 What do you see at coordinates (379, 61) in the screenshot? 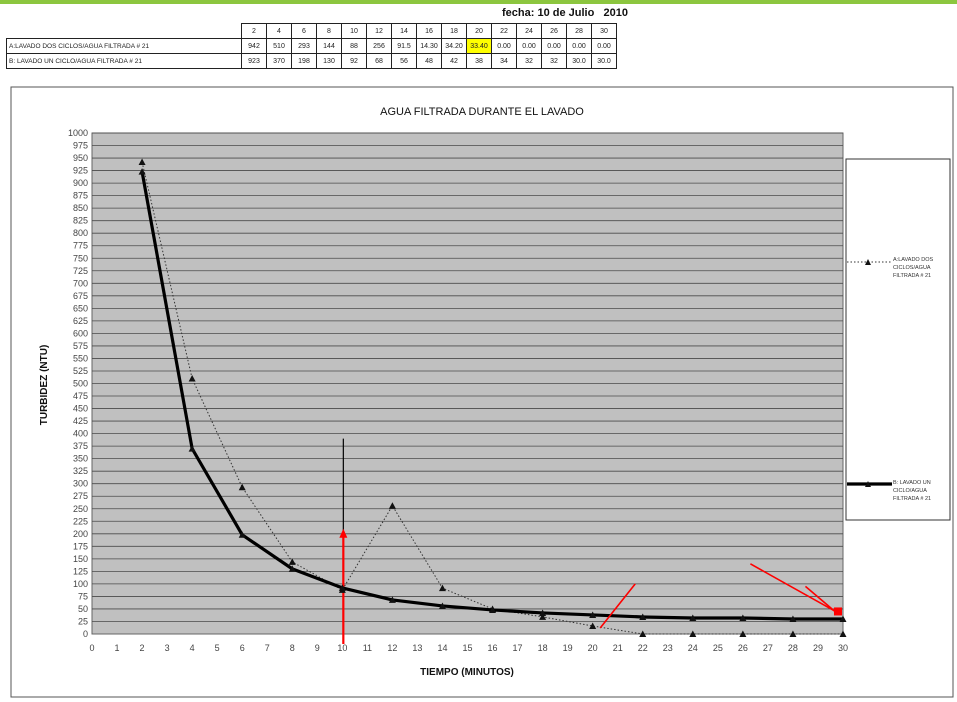
I see `table-cell: 68` at bounding box center [379, 61].